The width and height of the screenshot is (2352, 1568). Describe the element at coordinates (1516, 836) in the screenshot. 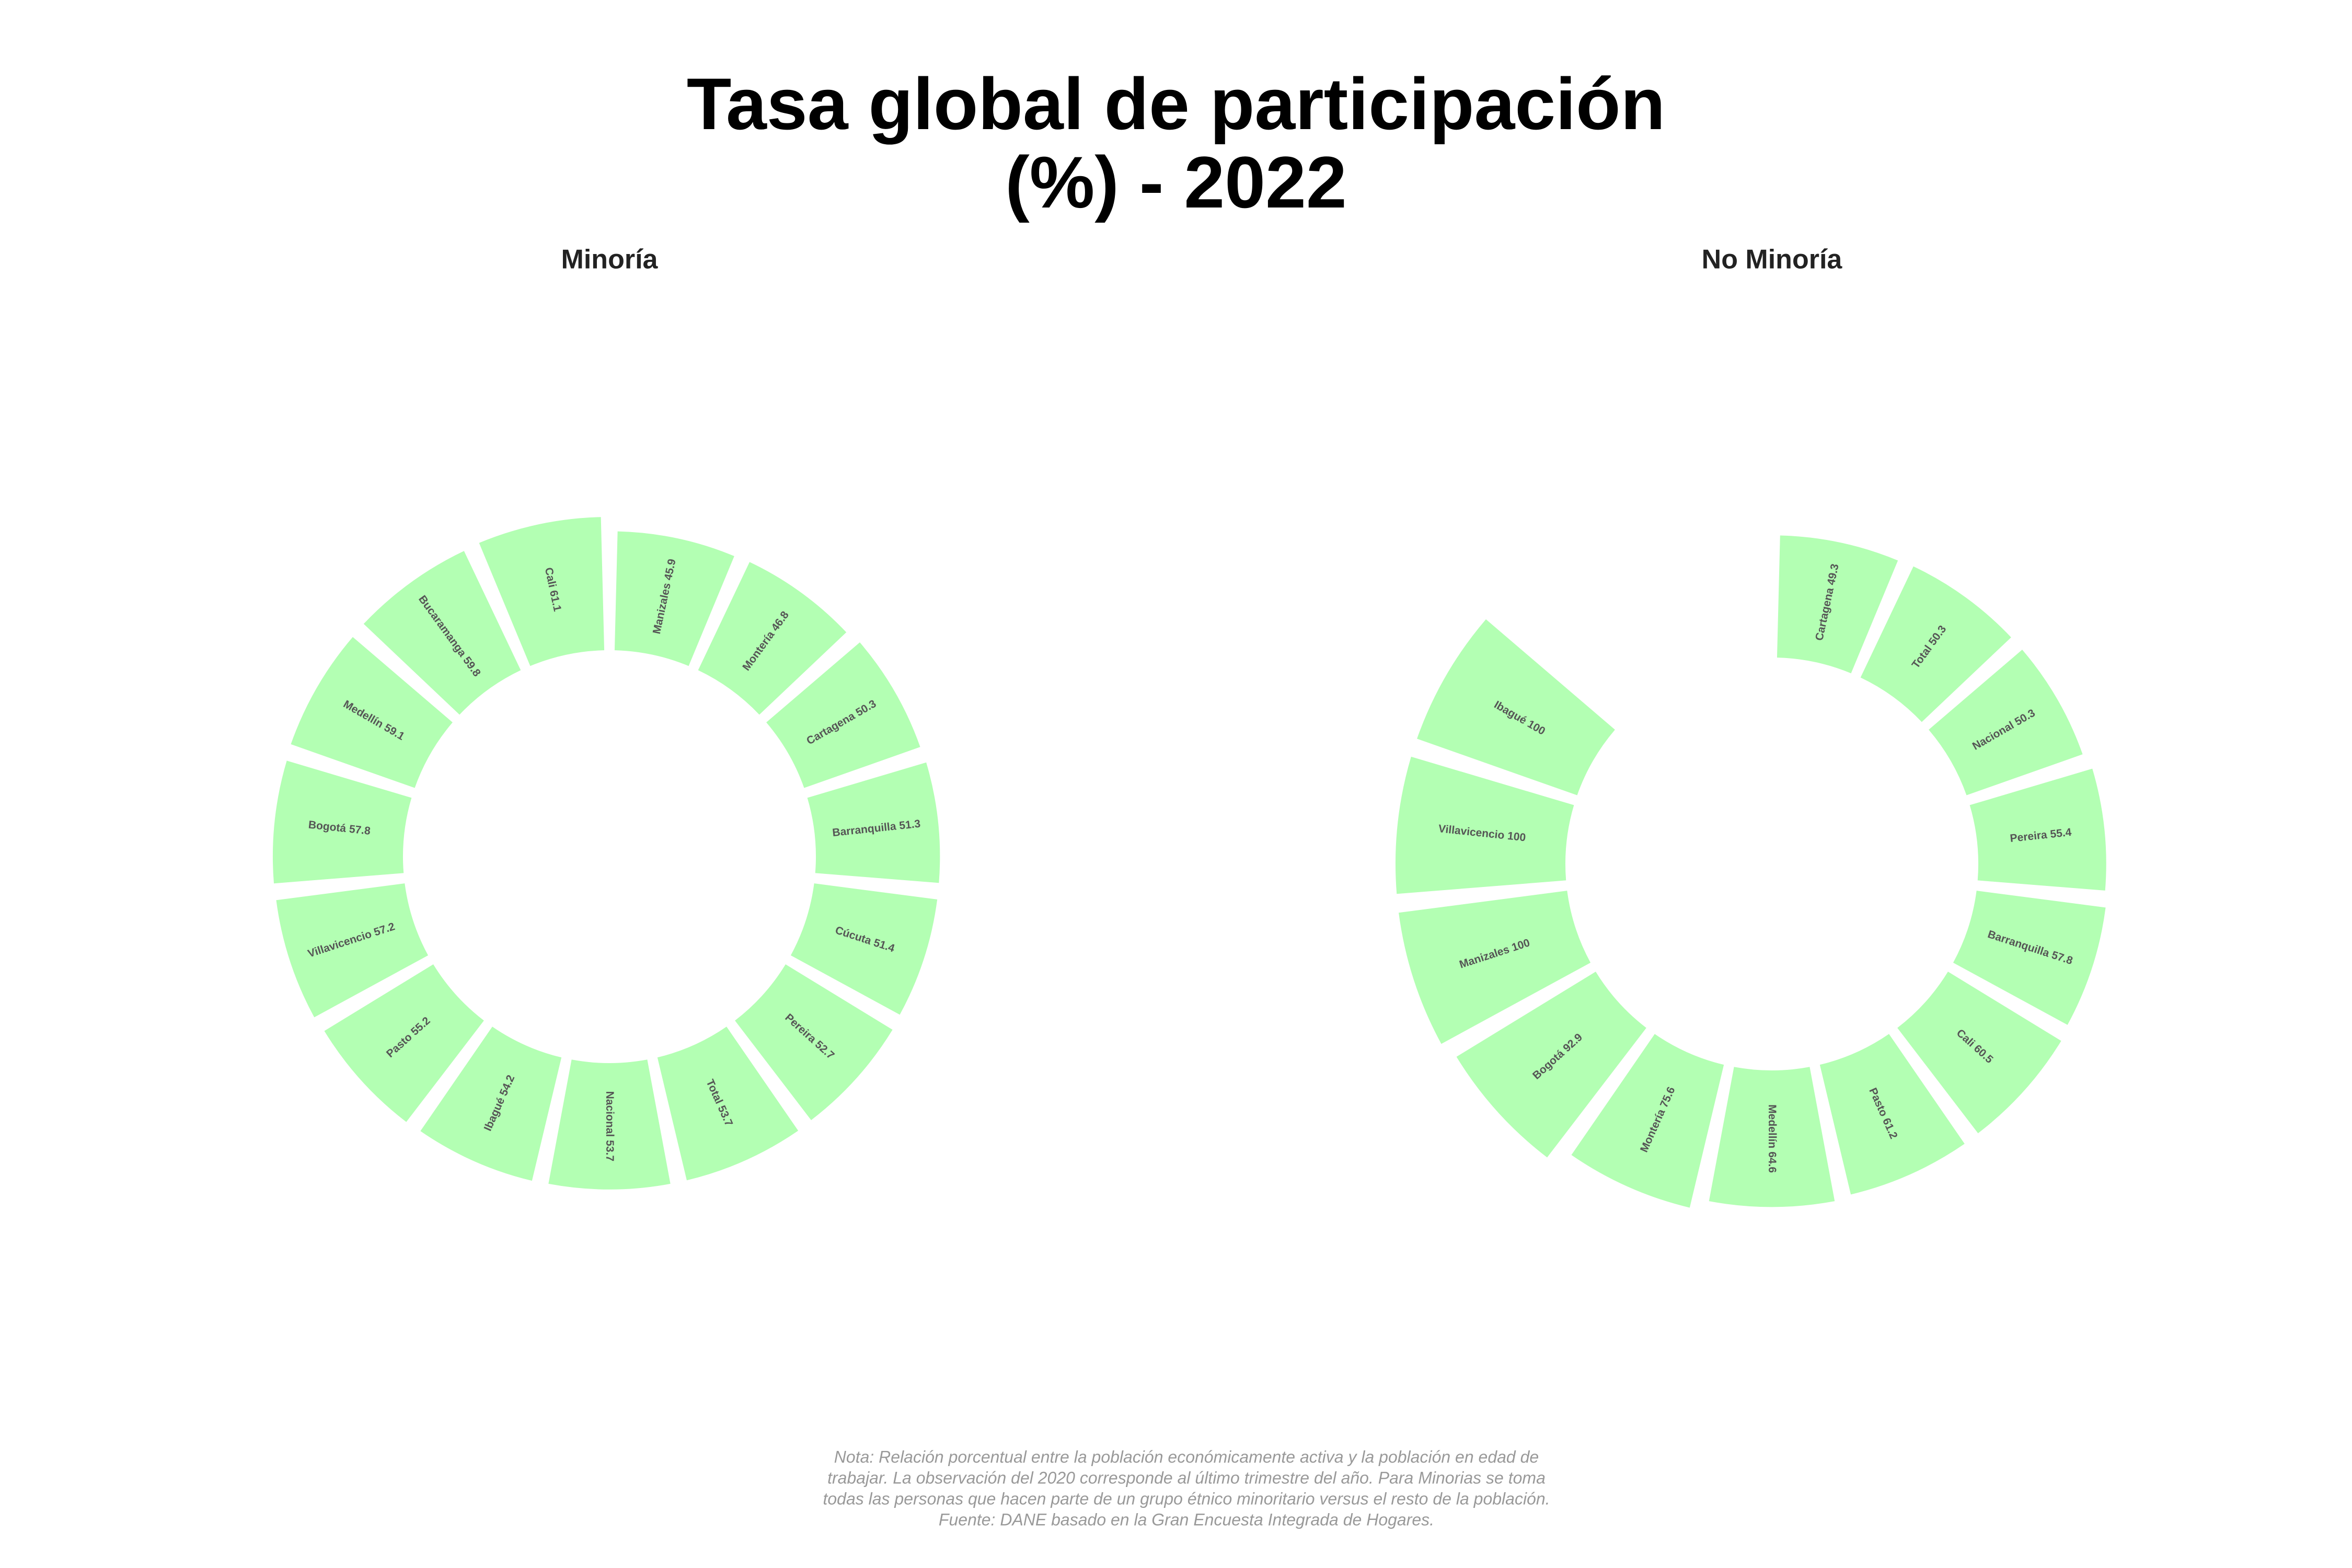

I see `value-label: 100` at that location.